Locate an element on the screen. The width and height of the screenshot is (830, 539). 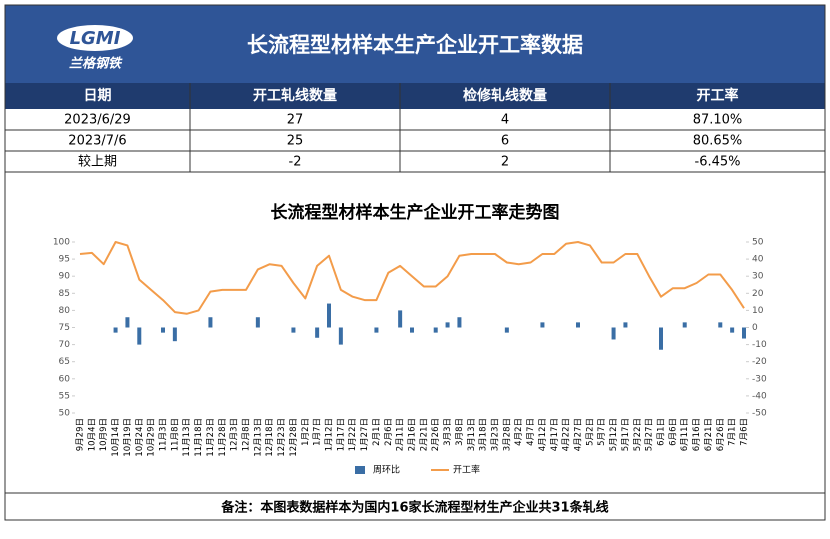
legend-label: 周环比 is located at coordinates (386, 470).